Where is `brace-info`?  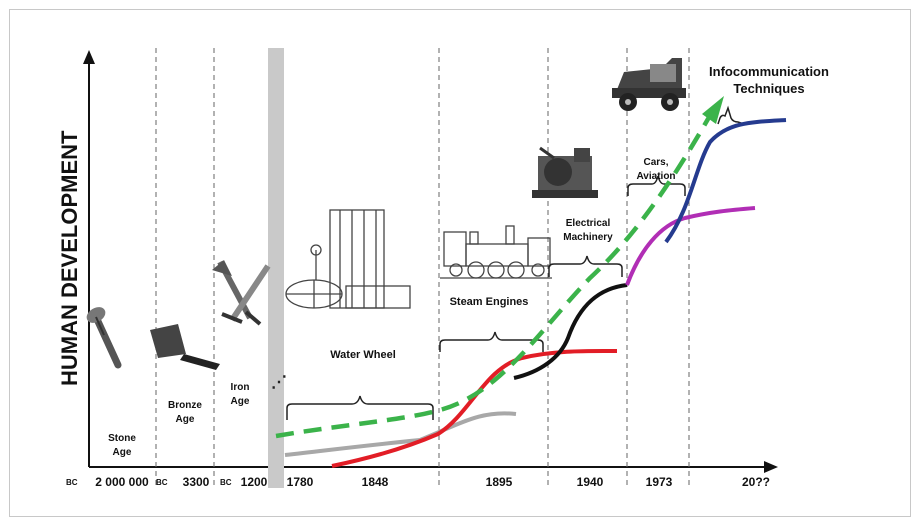
brace-info is located at coordinates (731, 115).